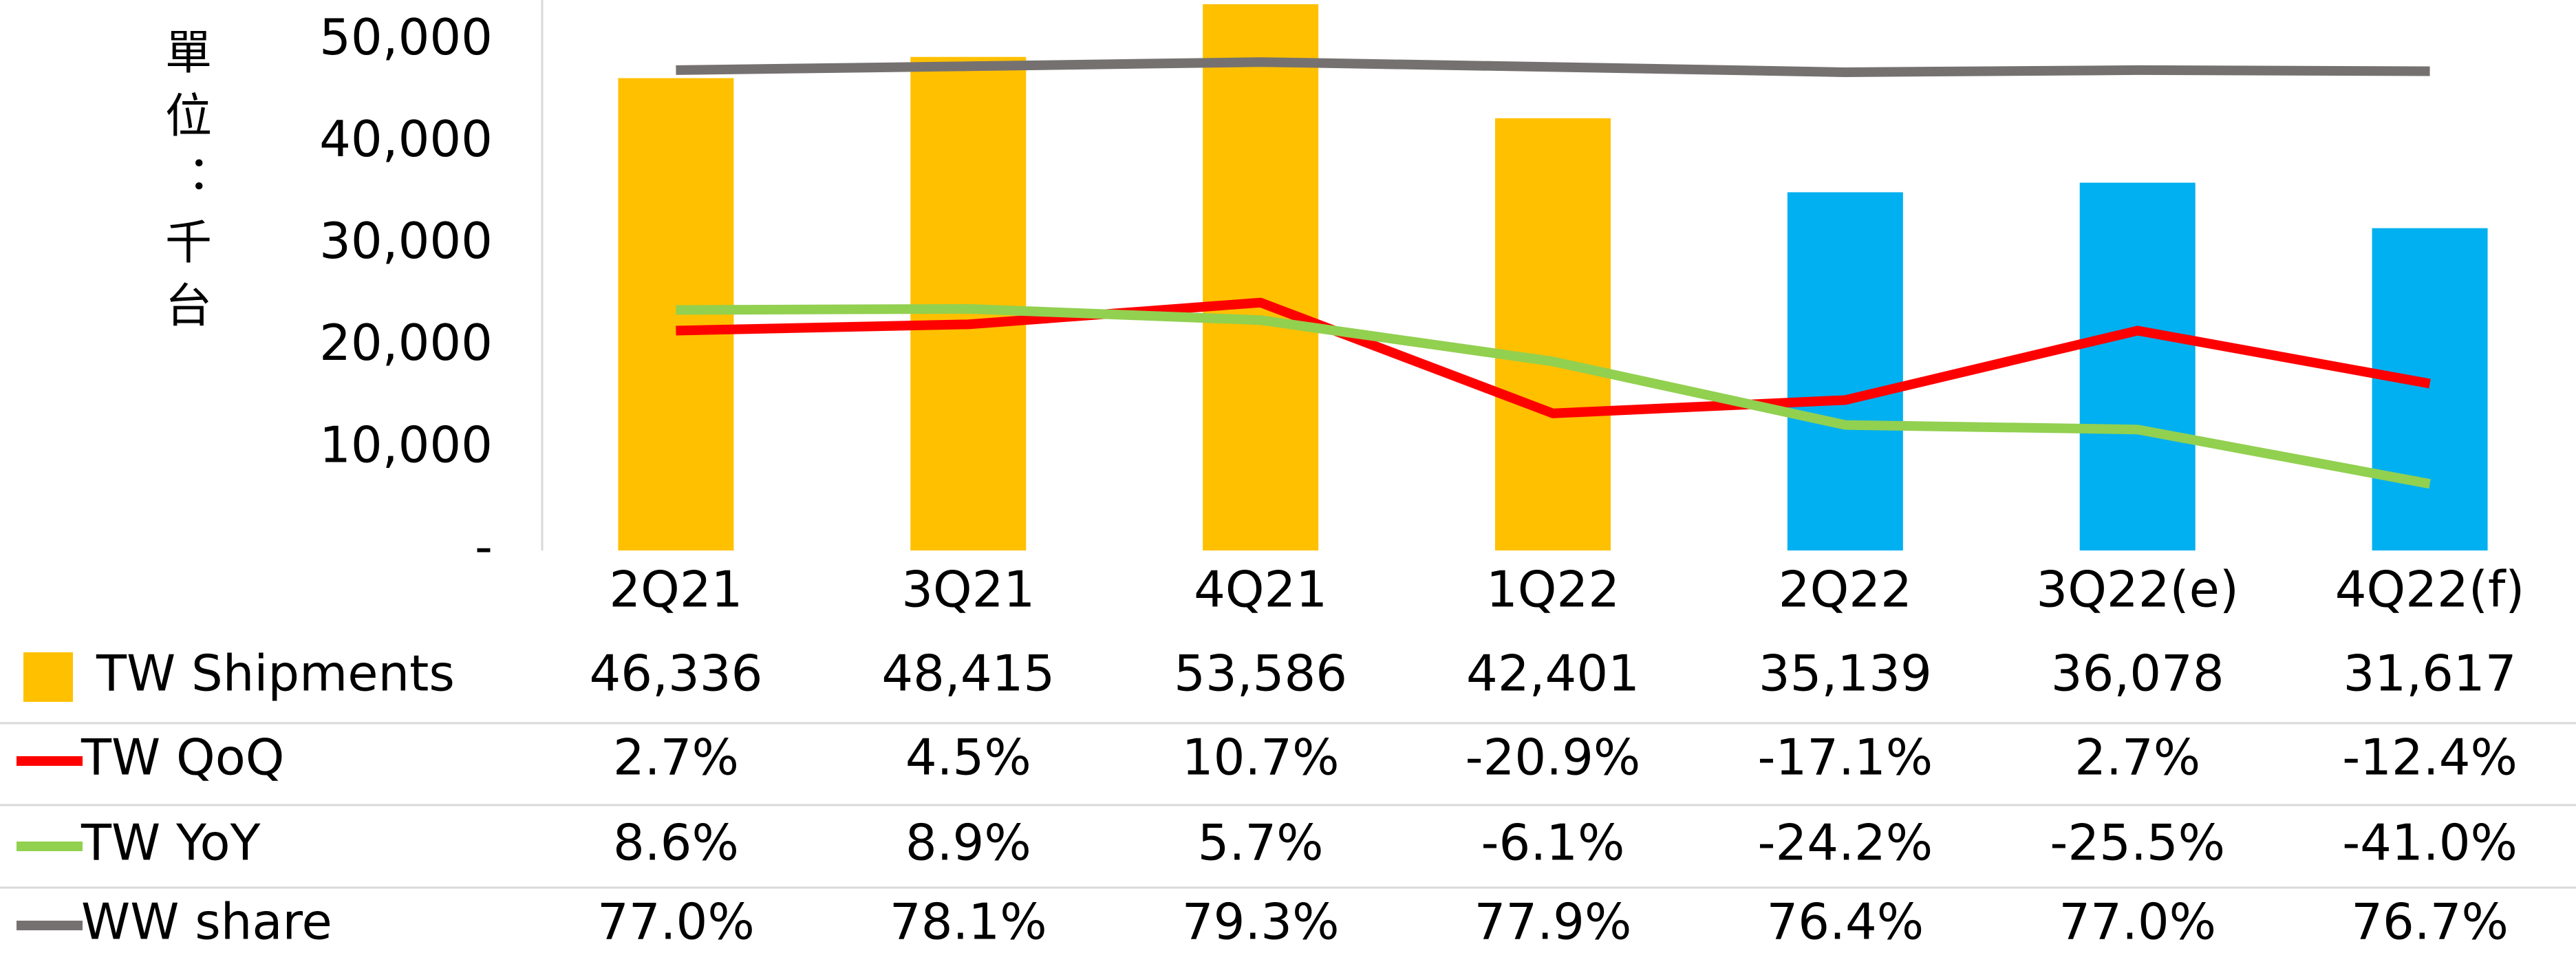  I want to click on table-value: -17.1%, so click(1845, 757).